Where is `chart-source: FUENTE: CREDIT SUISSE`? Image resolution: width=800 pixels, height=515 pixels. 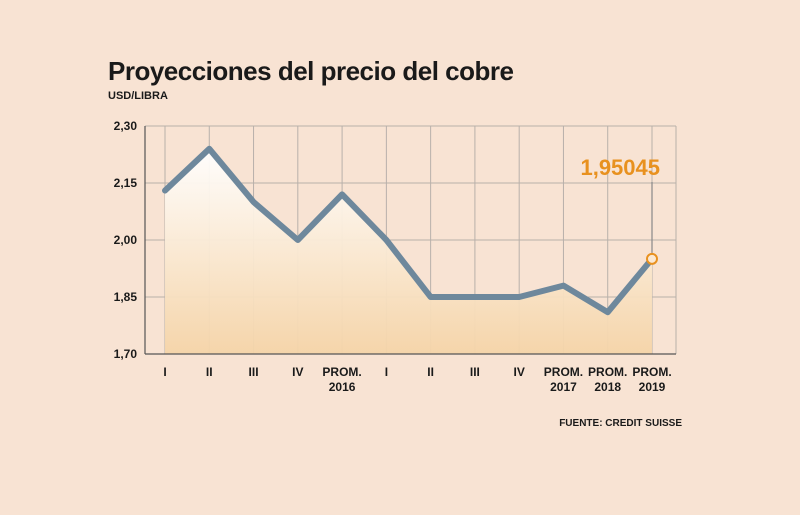 chart-source: FUENTE: CREDIT SUISSE is located at coordinates (620, 423).